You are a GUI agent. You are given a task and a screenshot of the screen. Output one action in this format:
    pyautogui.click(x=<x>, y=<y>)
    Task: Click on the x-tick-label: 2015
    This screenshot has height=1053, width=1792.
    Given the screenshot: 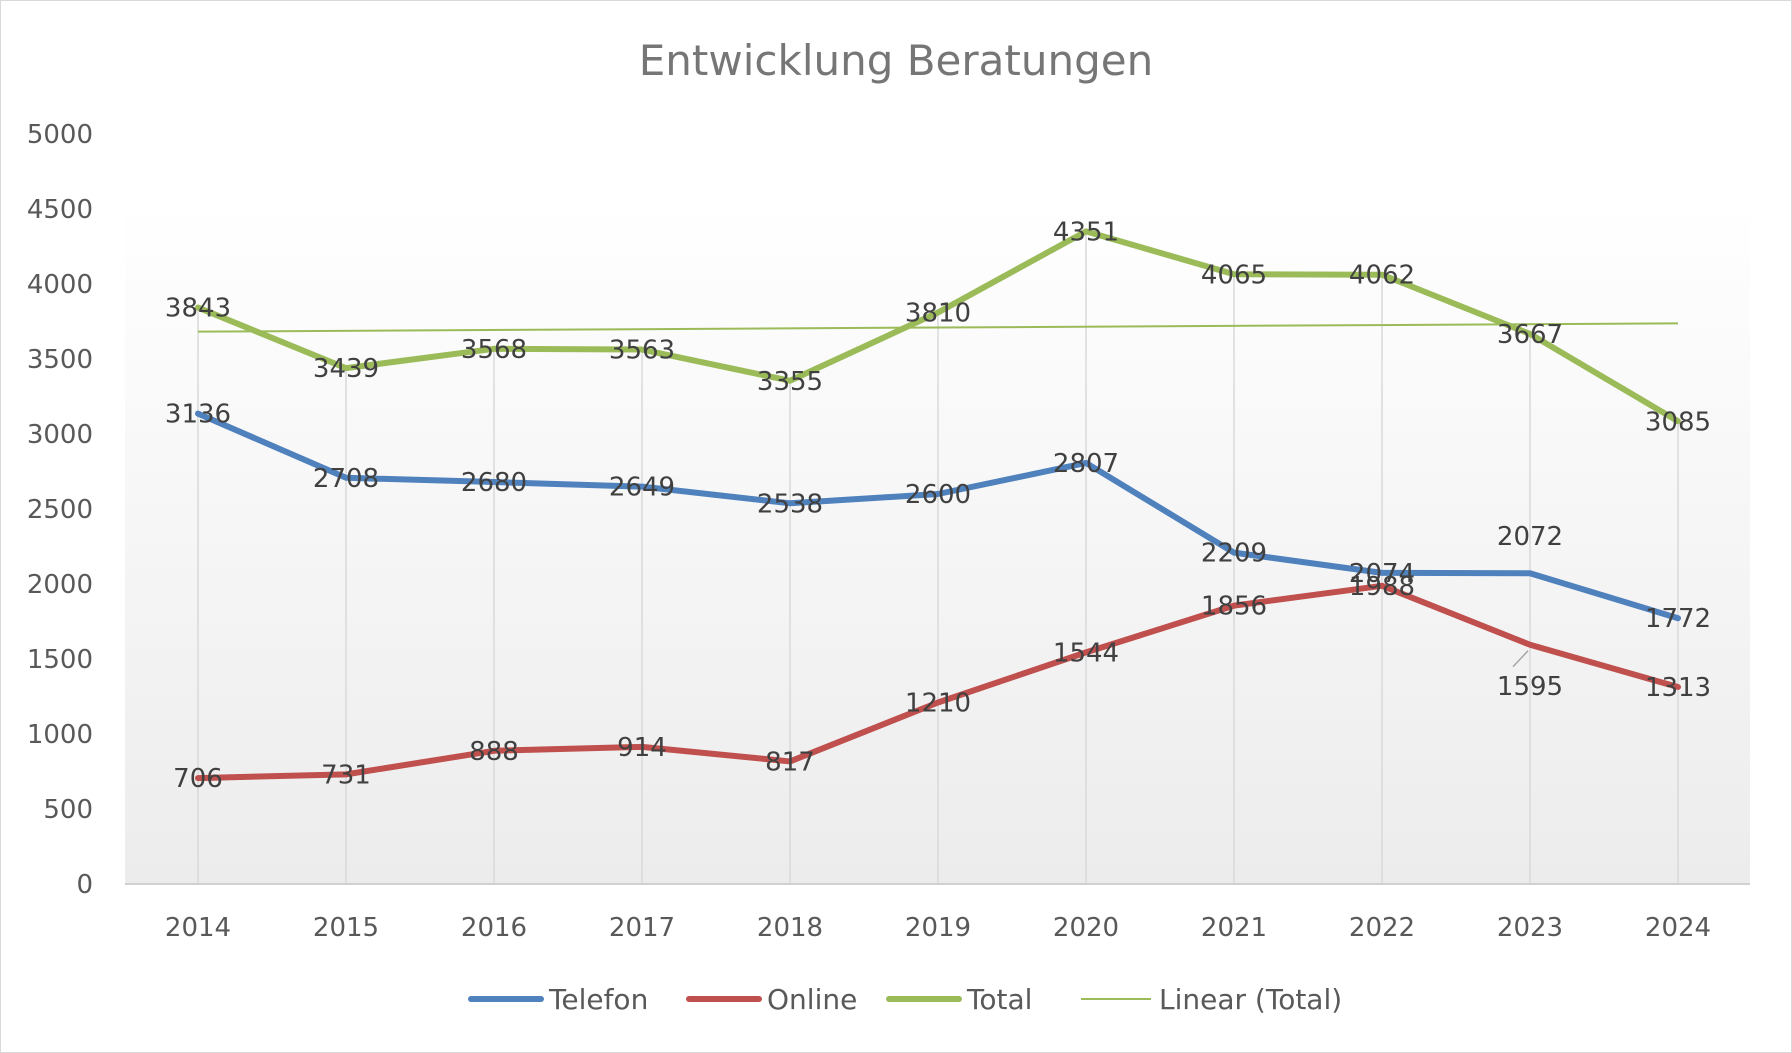 What is the action you would take?
    pyautogui.click(x=346, y=928)
    